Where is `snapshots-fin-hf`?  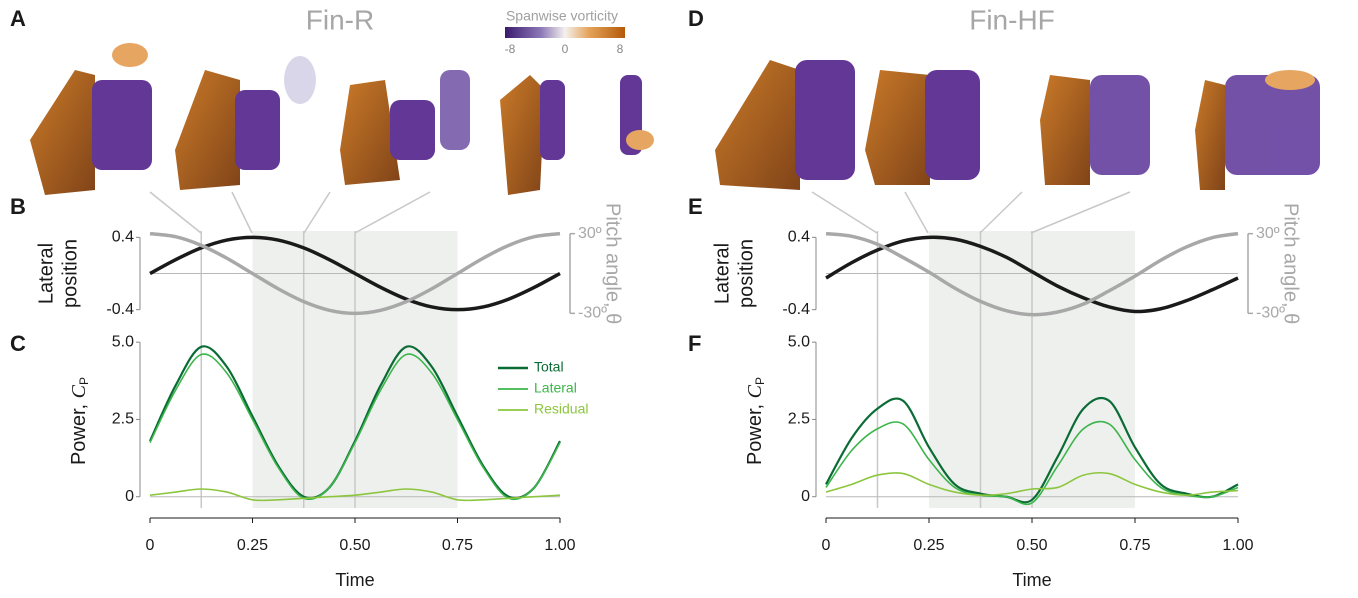 snapshots-fin-hf is located at coordinates (1017, 125).